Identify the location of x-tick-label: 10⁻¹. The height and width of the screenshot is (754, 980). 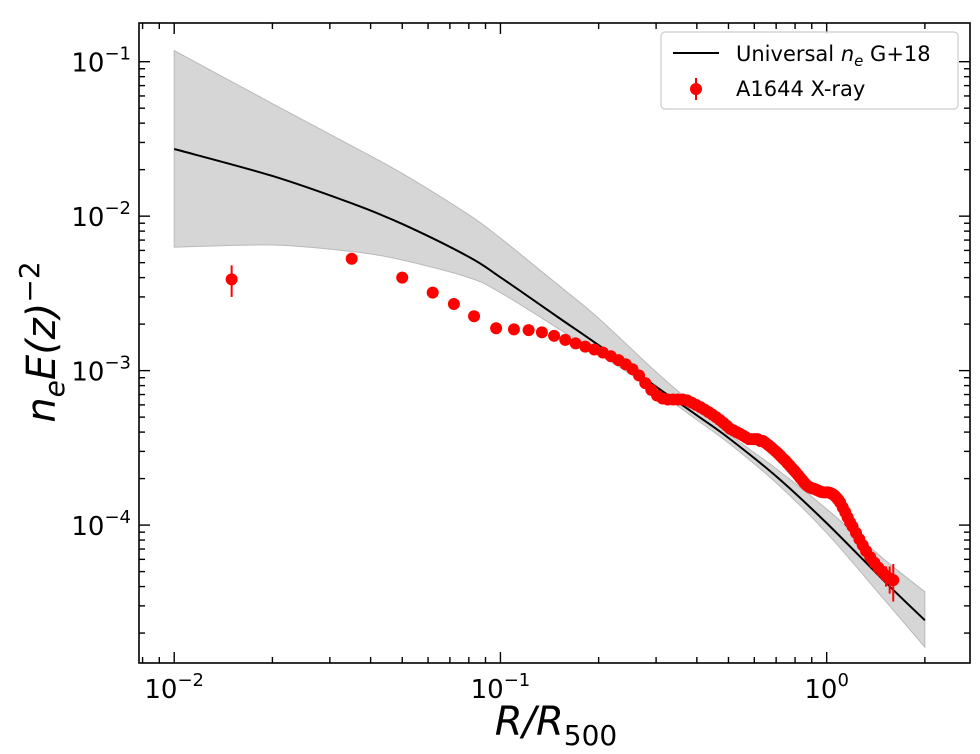
(501, 687).